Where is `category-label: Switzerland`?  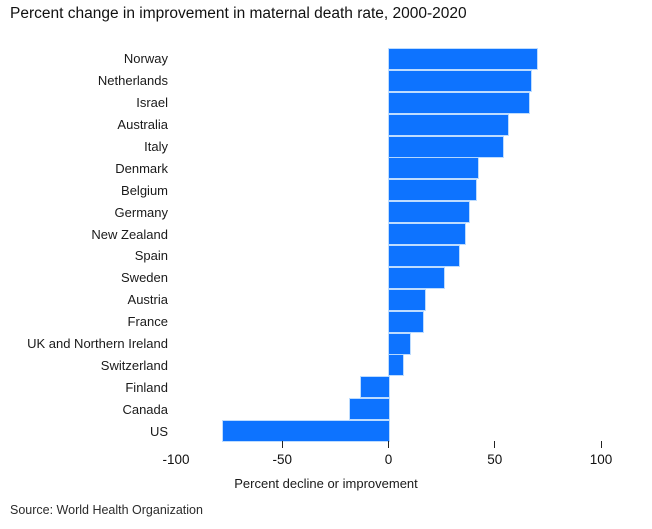 category-label: Switzerland is located at coordinates (134, 365).